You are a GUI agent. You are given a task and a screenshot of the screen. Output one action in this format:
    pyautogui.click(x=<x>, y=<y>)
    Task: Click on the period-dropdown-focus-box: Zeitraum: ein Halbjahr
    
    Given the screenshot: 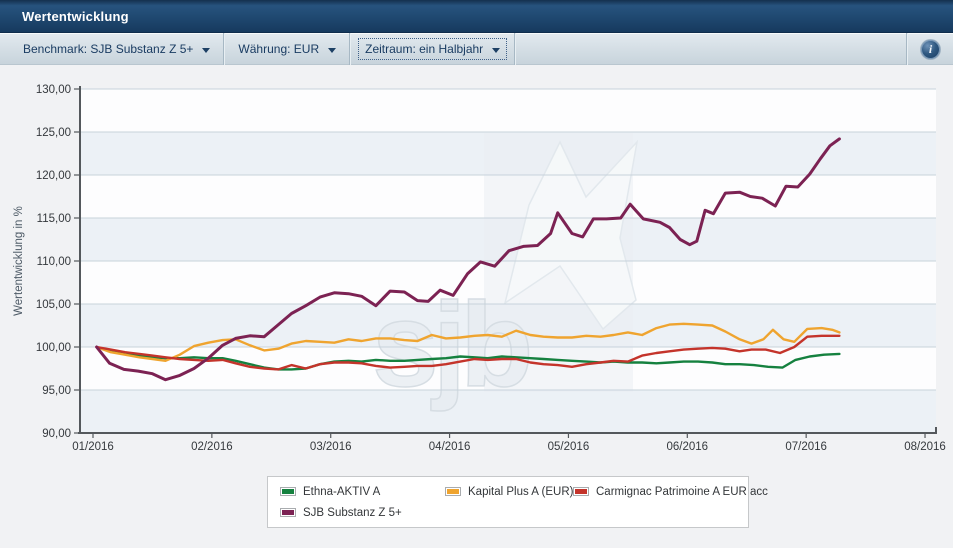 What is the action you would take?
    pyautogui.click(x=433, y=49)
    